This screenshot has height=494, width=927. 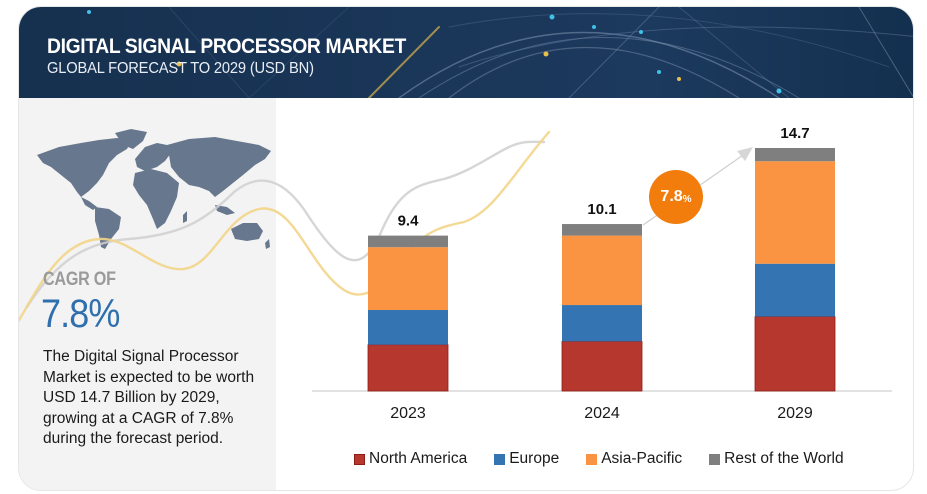 I want to click on total-label-2024: 10.1, so click(x=601, y=209).